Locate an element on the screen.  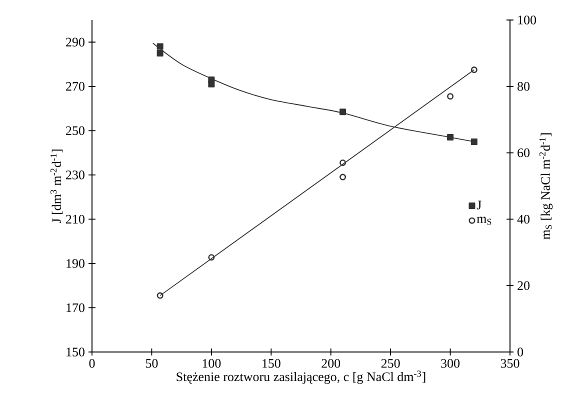
y2-tick-label: 60 is located at coordinates (524, 153).